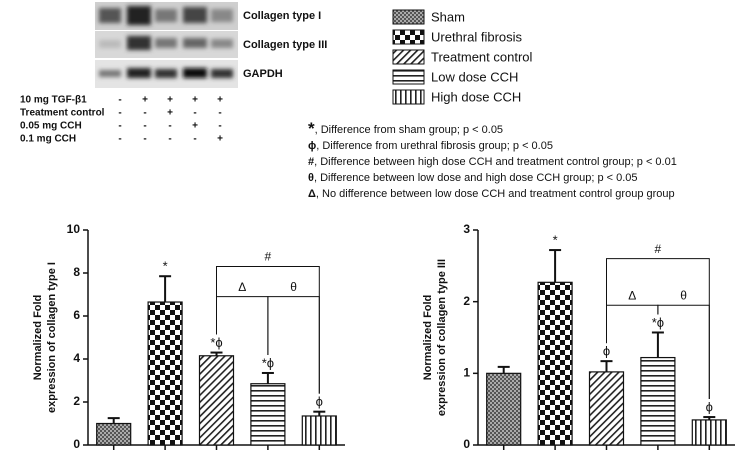  Describe the element at coordinates (409, 130) in the screenshot. I see `note-text: , Difference from sham group; p < 0.05` at that location.